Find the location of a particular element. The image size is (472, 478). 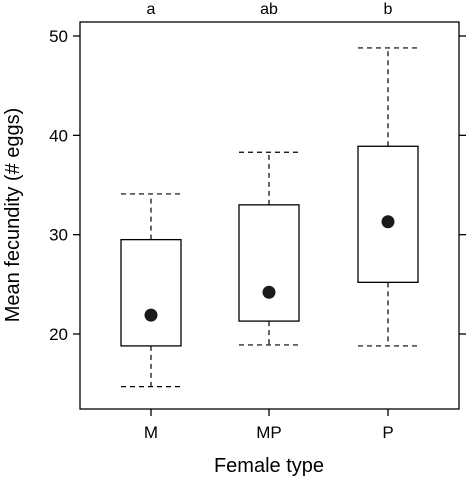

significance-letter: a is located at coordinates (151, 9).